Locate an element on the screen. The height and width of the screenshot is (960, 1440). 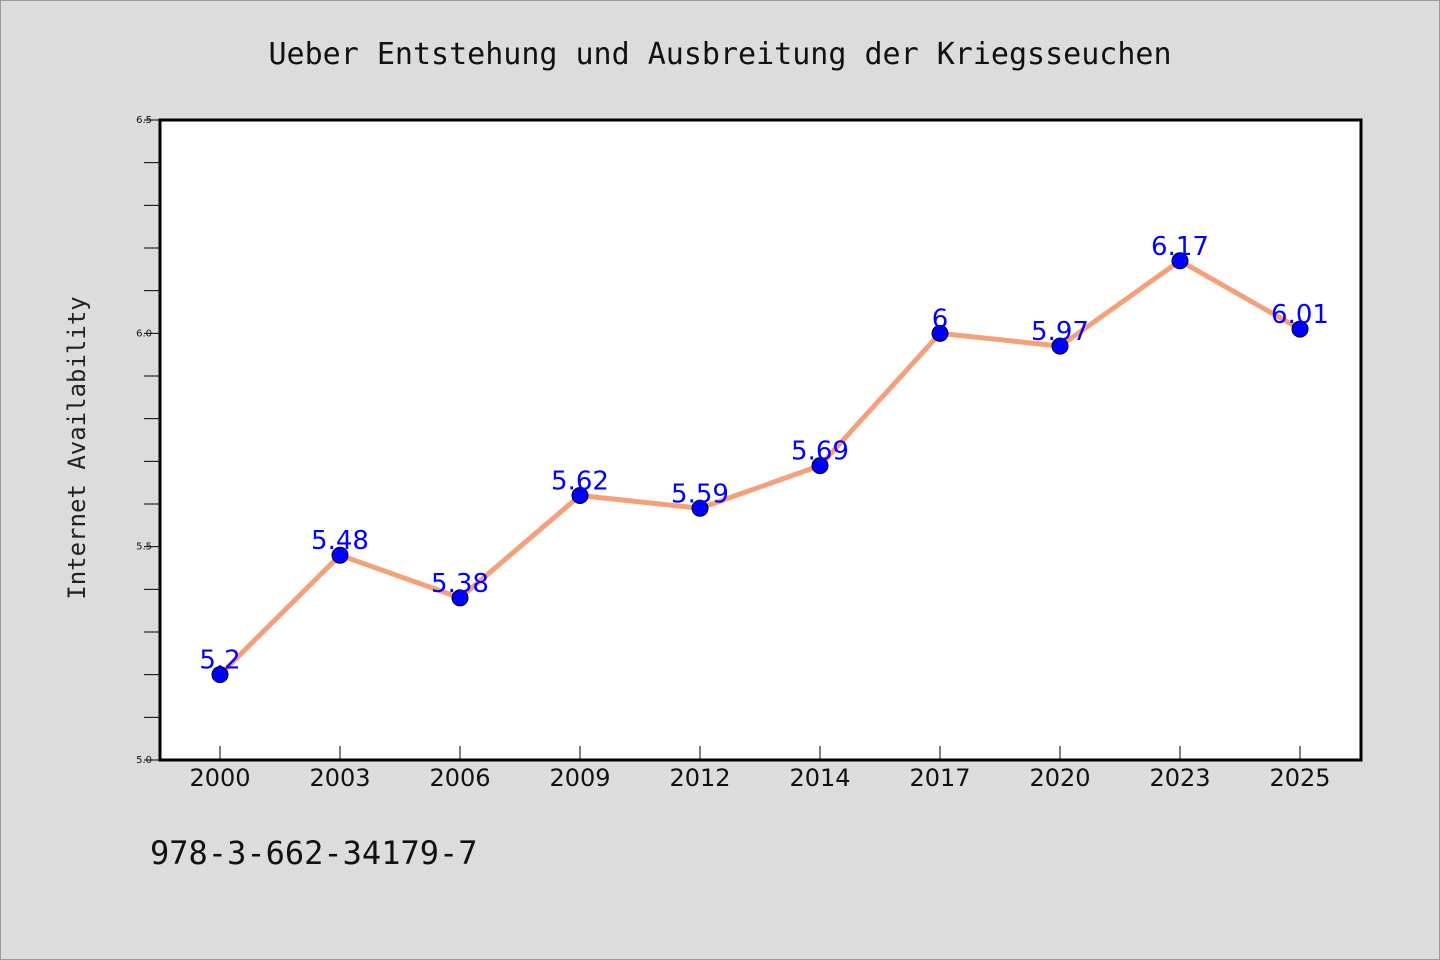
x-tick-label: 2014 is located at coordinates (819, 778).